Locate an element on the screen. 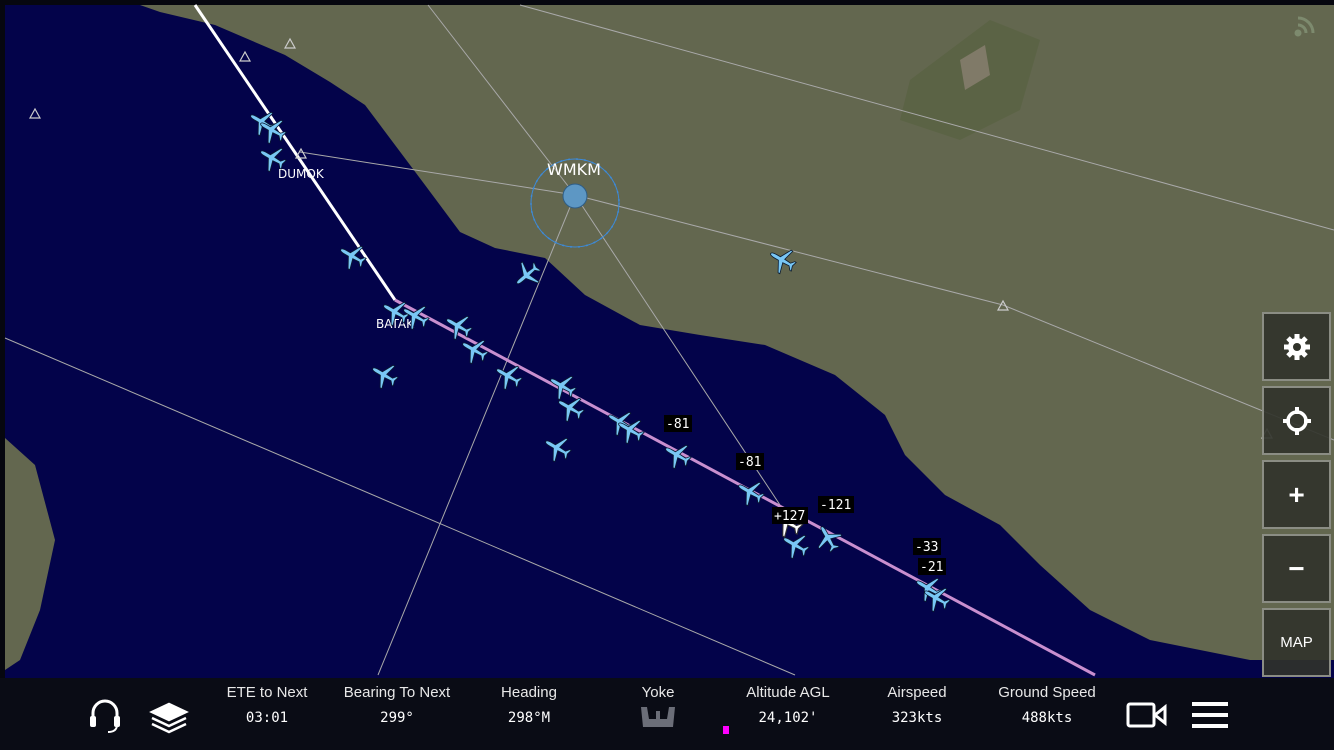  plus-icon: + is located at coordinates (1296, 494).